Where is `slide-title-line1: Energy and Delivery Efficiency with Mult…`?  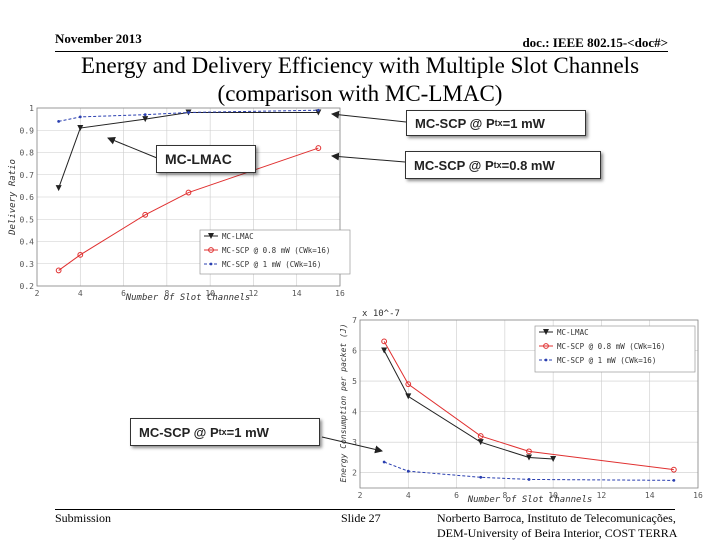
slide-title-line1: Energy and Delivery Efficiency with Mult… is located at coordinates (360, 65).